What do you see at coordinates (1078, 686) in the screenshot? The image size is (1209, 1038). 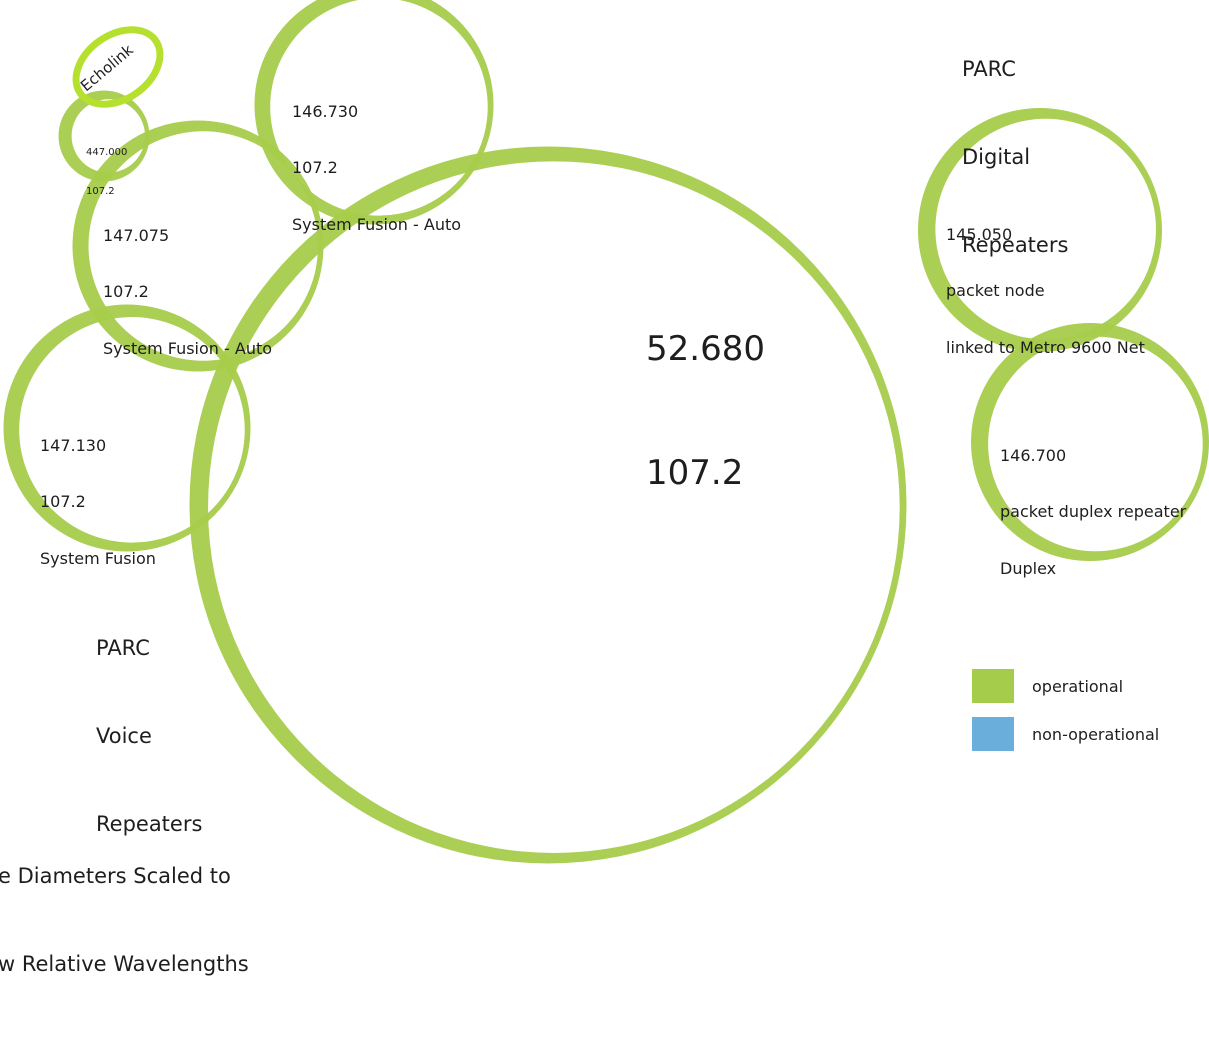 I see `legend-label: operational` at bounding box center [1078, 686].